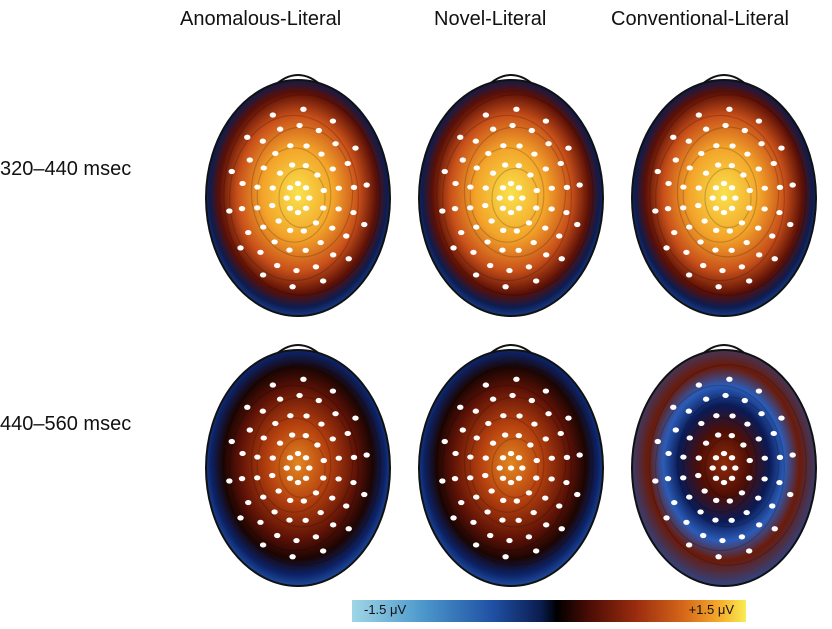 This screenshot has height=629, width=832. What do you see at coordinates (549, 611) in the screenshot?
I see `colorbar: -1.5 μV +1.5 μV` at bounding box center [549, 611].